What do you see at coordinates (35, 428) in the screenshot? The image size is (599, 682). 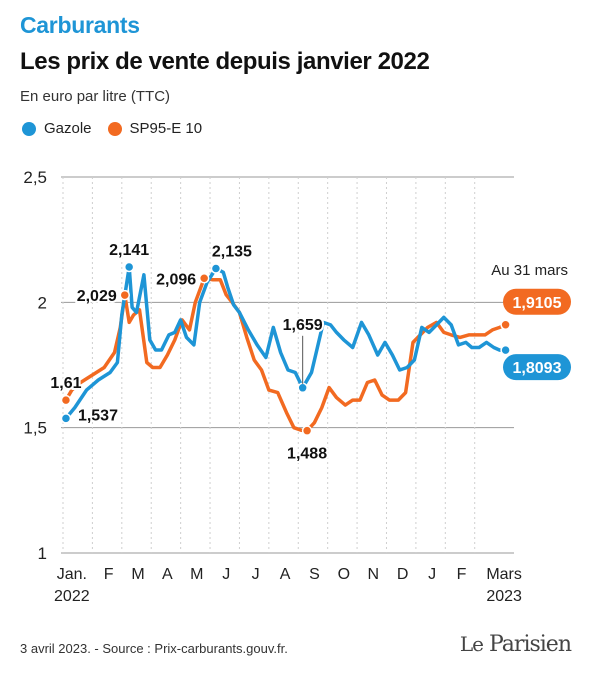 I see `y-tick-label: 1,5` at bounding box center [35, 428].